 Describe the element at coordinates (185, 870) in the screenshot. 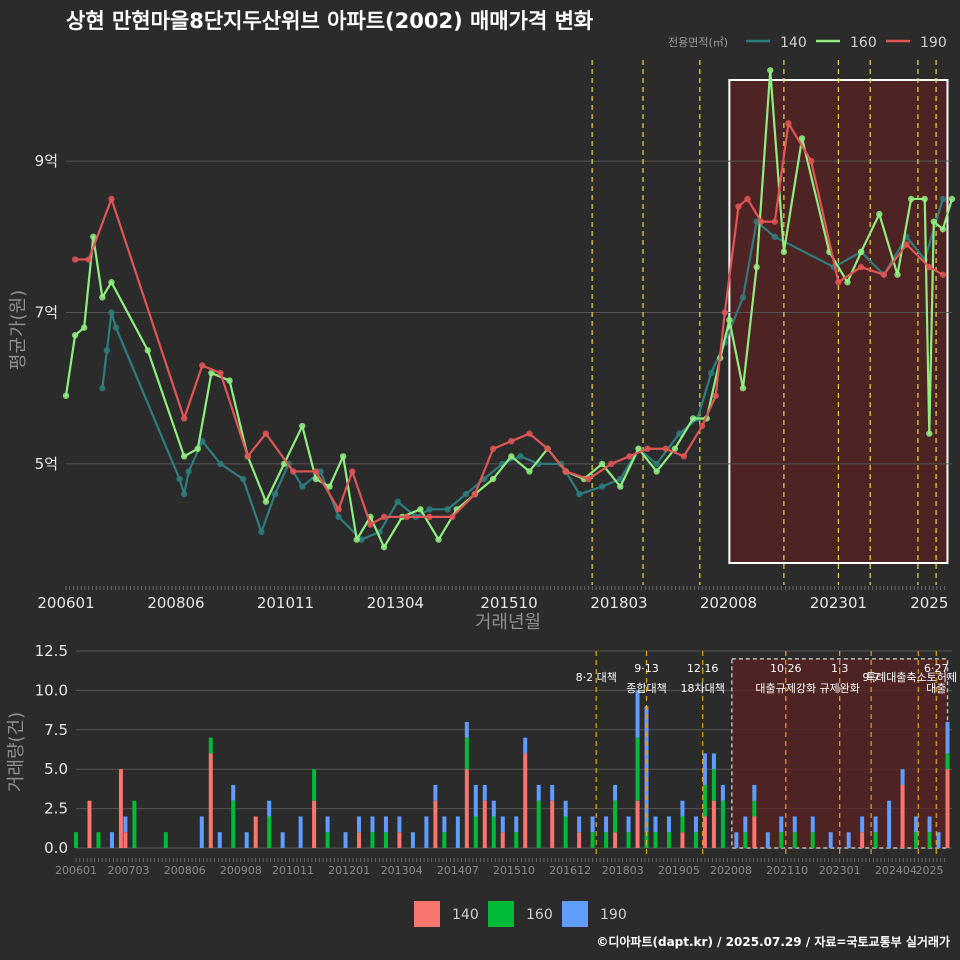

I see `volume-x-tick-label: 200806` at that location.